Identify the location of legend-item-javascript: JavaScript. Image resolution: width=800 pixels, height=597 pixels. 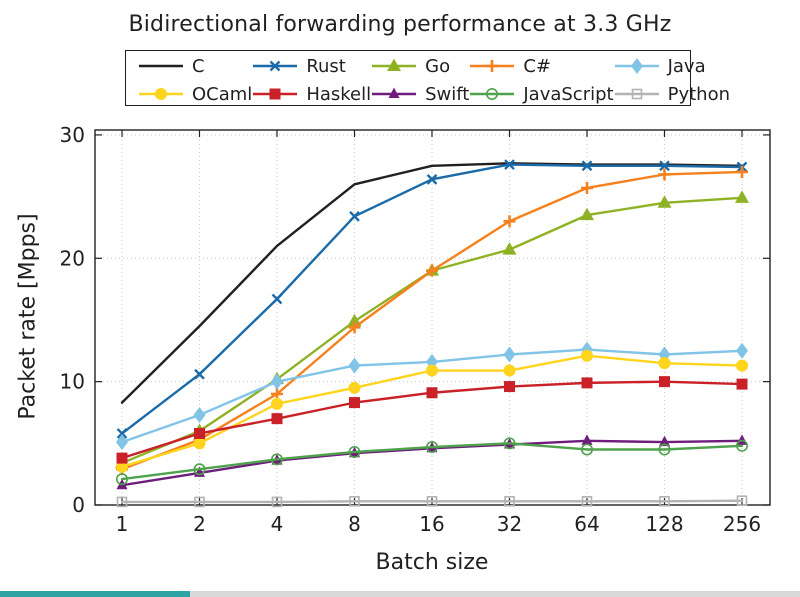
(541, 94).